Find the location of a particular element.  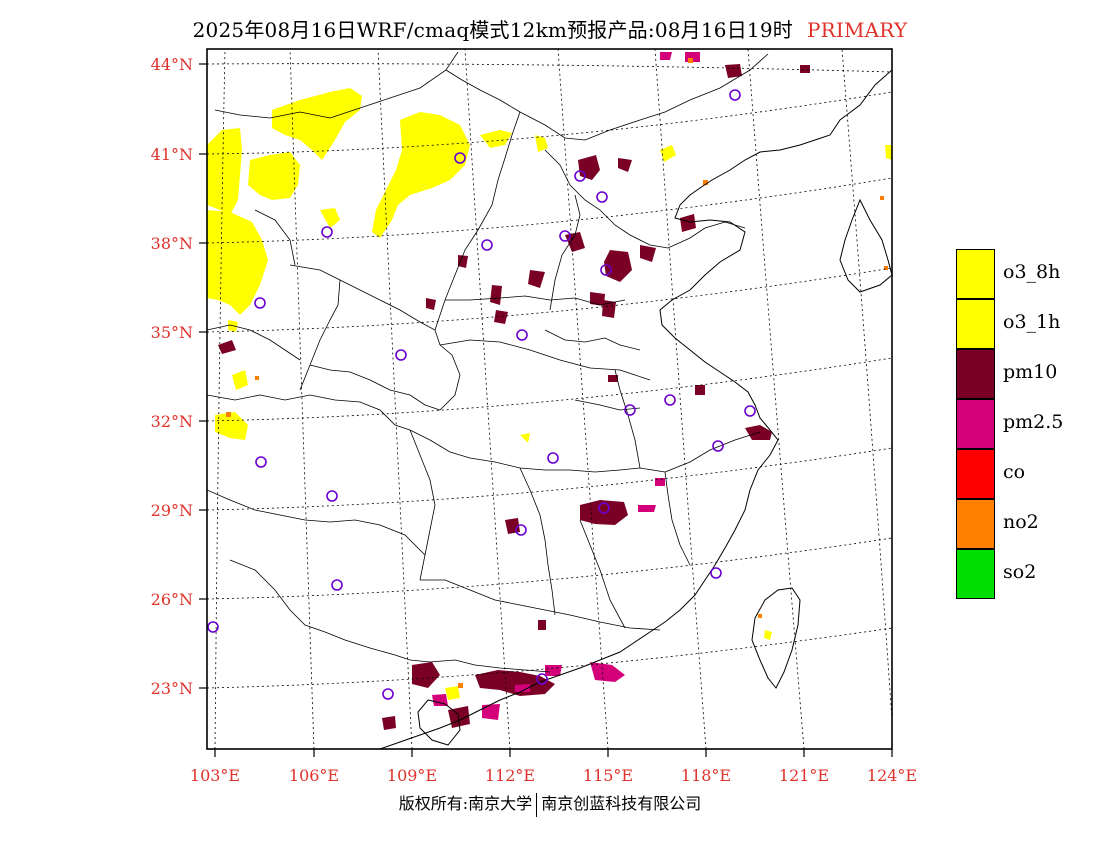

legend-label-pm10: pm10 is located at coordinates (1030, 372).